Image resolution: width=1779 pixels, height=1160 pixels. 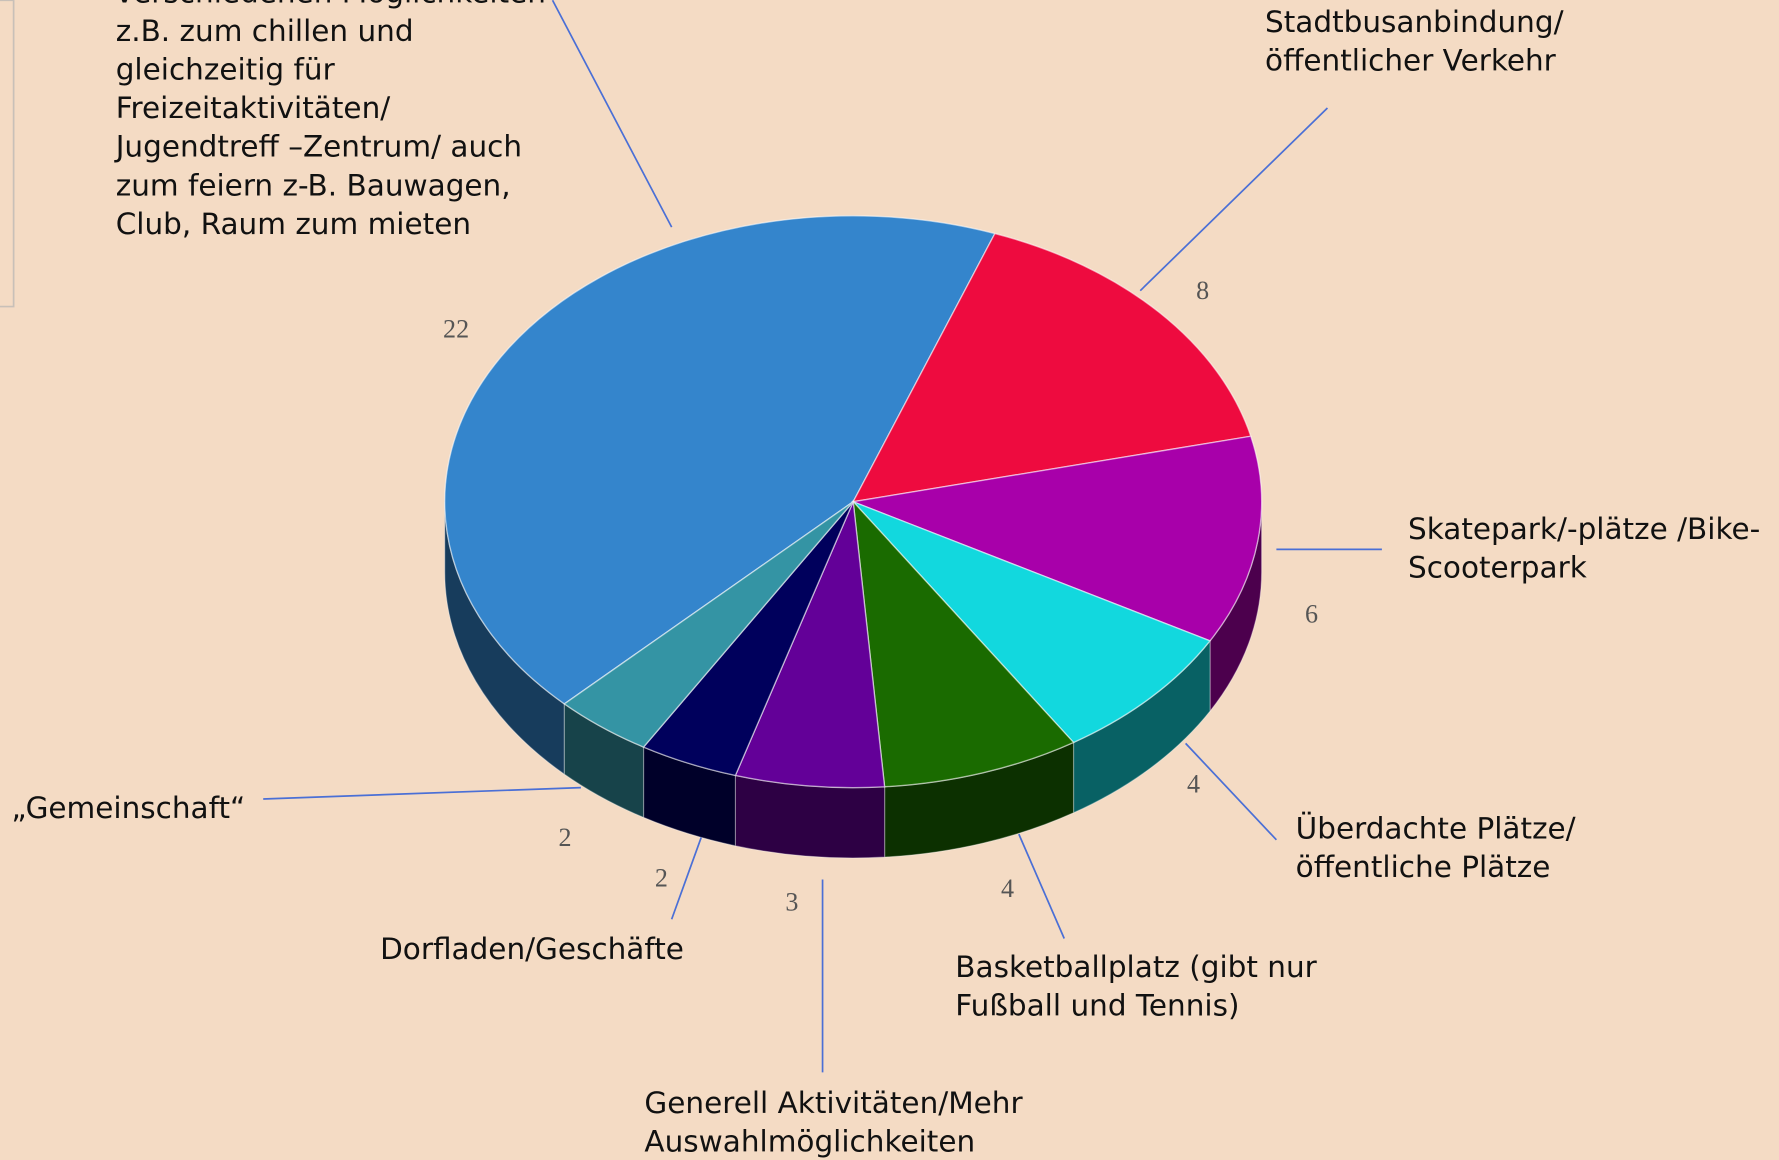 I want to click on category-label: Stadtbusanbindung/öffentlicher Verkehr, so click(x=1414, y=40).